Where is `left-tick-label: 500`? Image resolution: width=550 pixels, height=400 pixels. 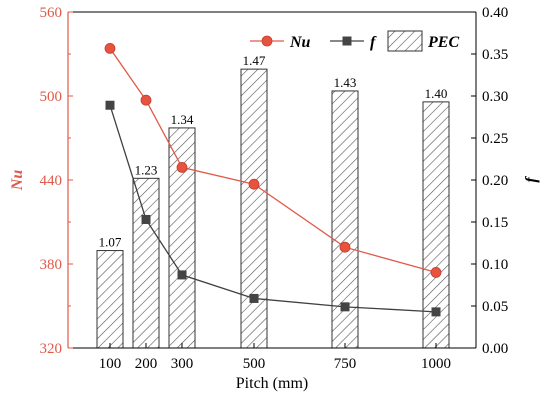
left-tick-label: 500 is located at coordinates (51, 97).